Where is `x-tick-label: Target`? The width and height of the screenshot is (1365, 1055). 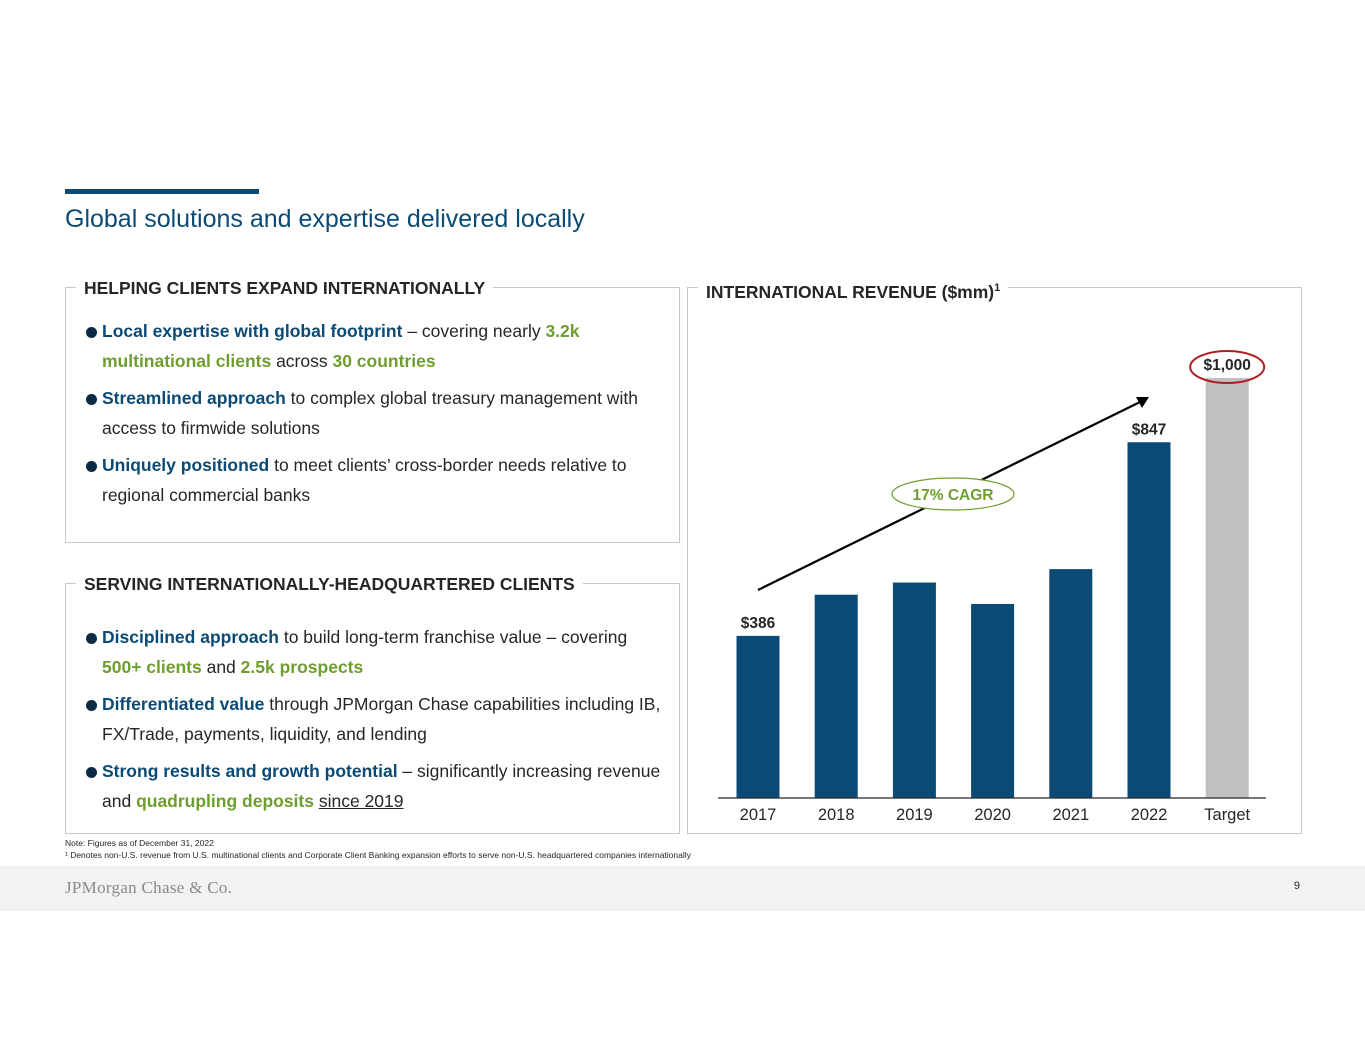 x-tick-label: Target is located at coordinates (1227, 815).